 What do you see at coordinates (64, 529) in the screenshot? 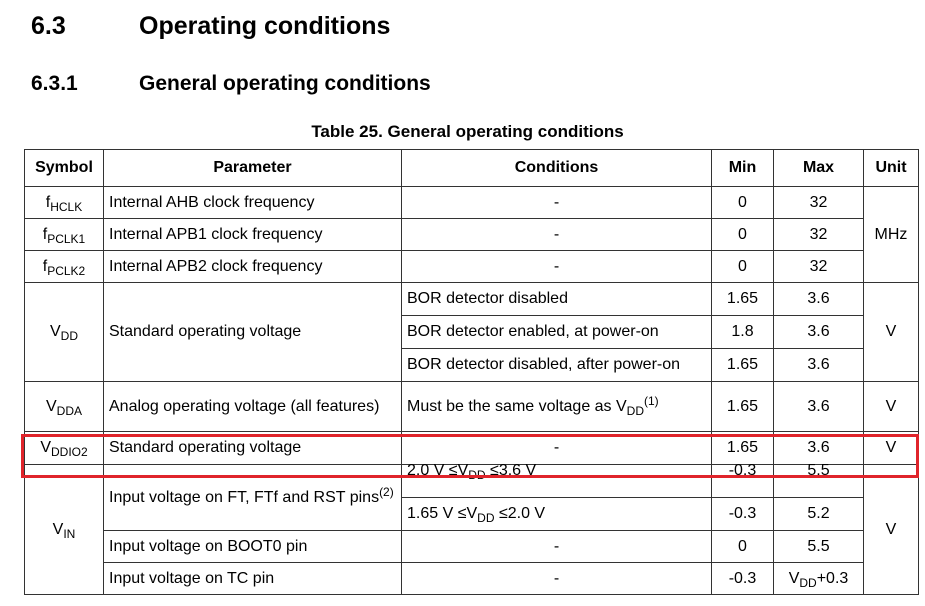
I see `symbol-cell: VIN` at bounding box center [64, 529].